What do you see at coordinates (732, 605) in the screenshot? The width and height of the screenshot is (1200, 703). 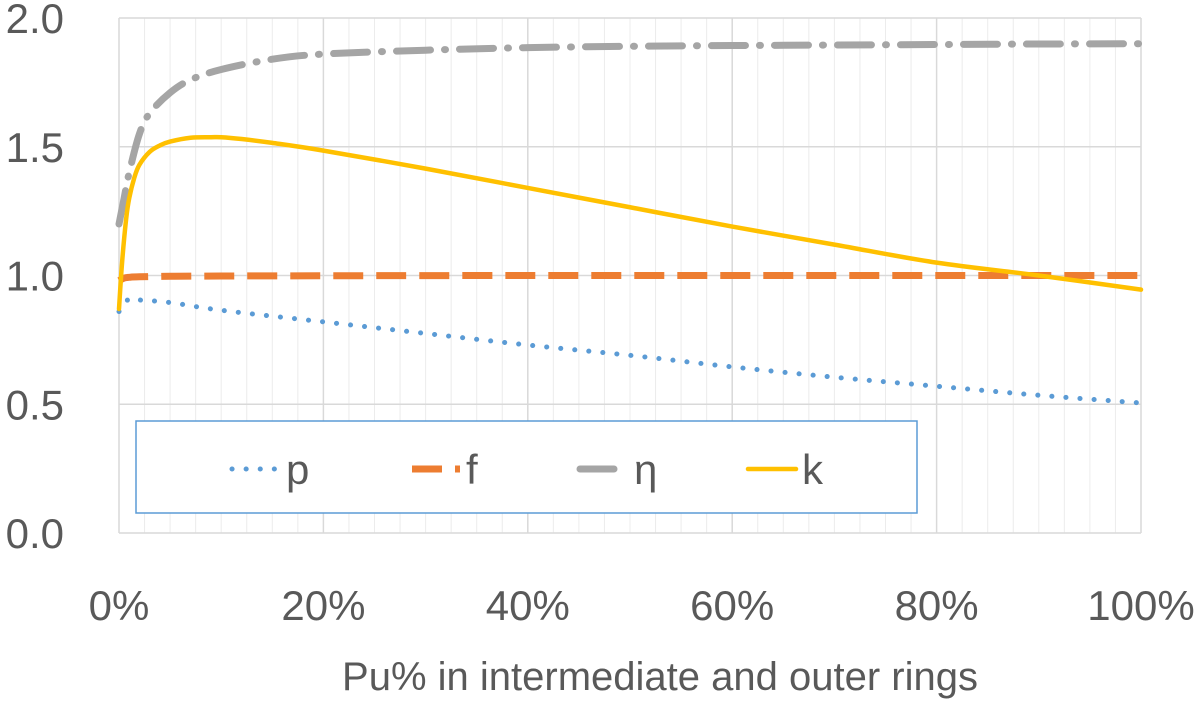 I see `x-tick-label: 60%` at bounding box center [732, 605].